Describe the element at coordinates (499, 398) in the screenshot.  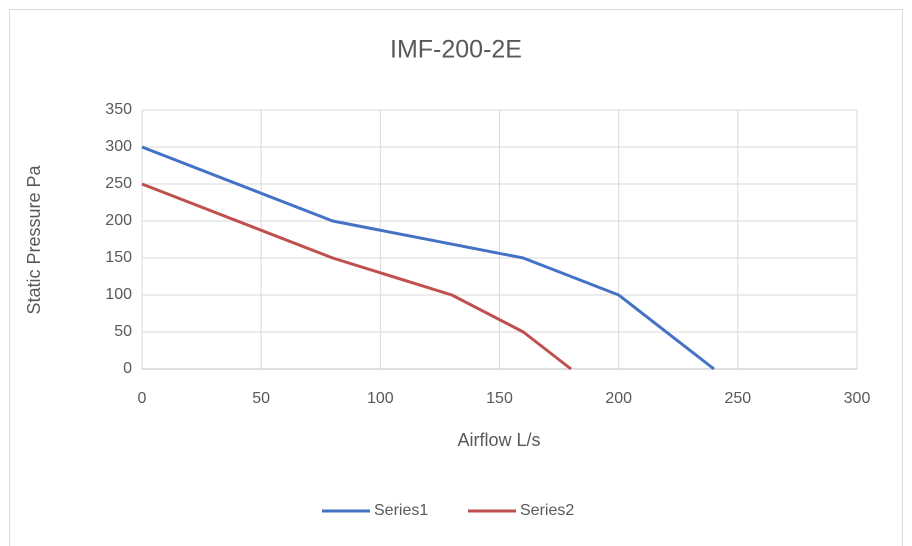
I see `x-tick-label: 150` at that location.